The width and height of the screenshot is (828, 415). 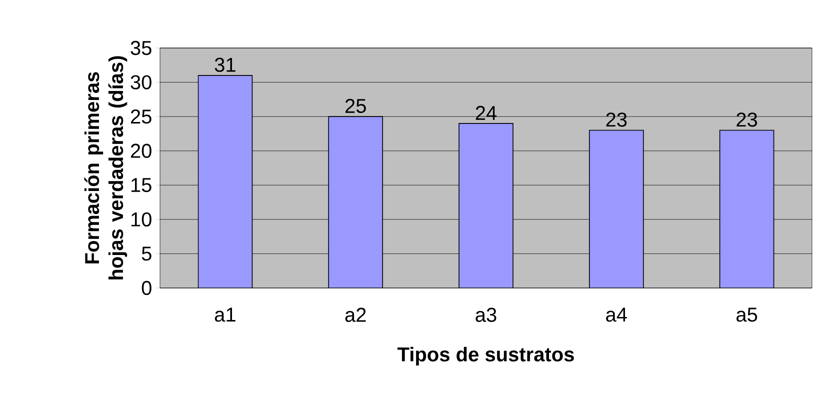 I want to click on x-tick-label: a2, so click(x=355, y=315).